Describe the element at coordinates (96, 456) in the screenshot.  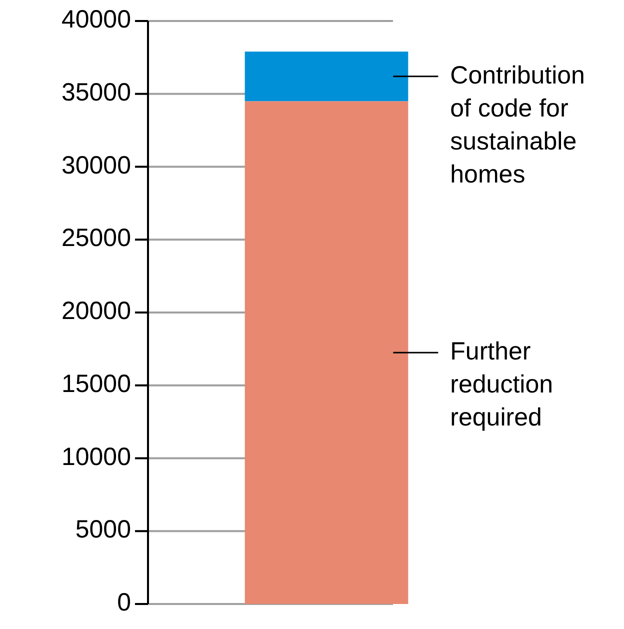
I see `y-tick-label: 10000` at that location.